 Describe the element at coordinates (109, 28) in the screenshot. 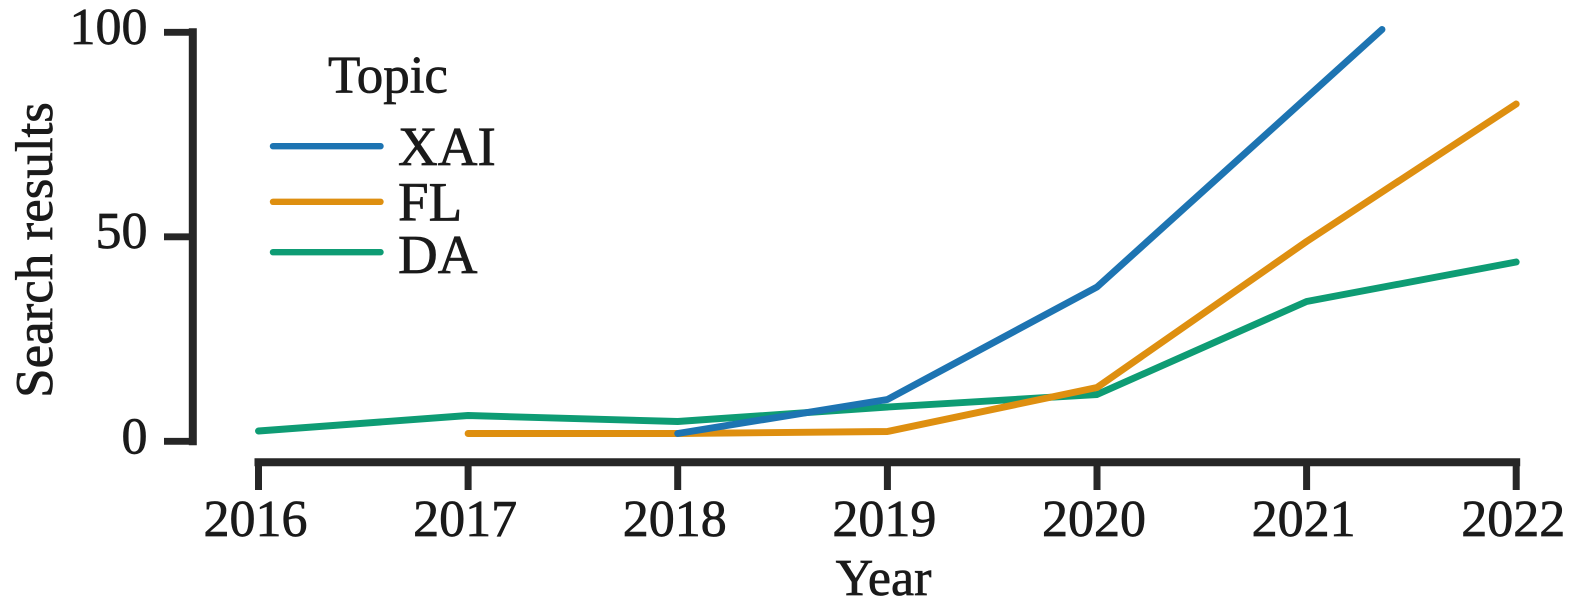

I see `svg-text: 100` at that location.